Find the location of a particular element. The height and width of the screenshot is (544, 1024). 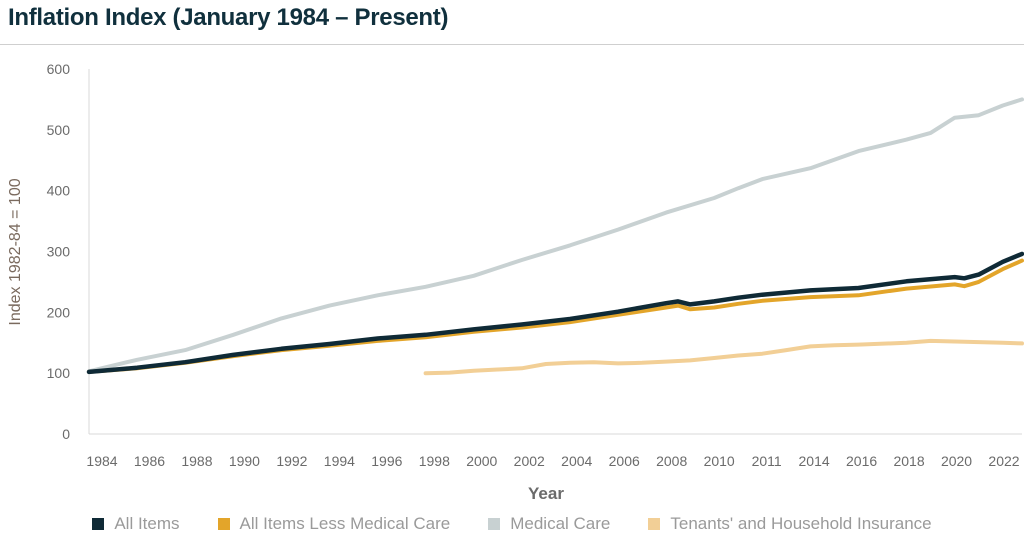

x-tick-label: 2011 is located at coordinates (767, 461).